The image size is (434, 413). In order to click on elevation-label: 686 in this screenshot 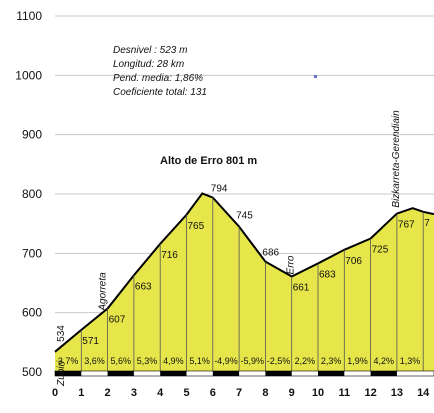, I will do `click(270, 253)`.